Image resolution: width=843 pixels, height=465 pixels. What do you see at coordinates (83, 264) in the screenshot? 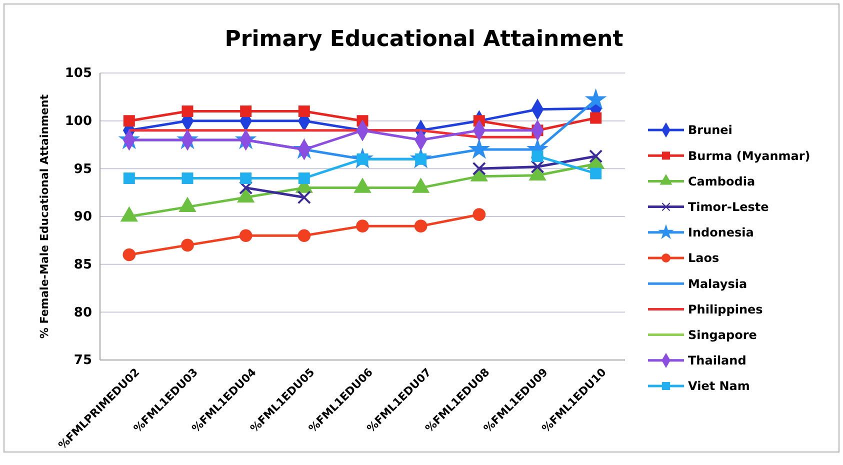
I see `y-tick-label: 85` at bounding box center [83, 264].